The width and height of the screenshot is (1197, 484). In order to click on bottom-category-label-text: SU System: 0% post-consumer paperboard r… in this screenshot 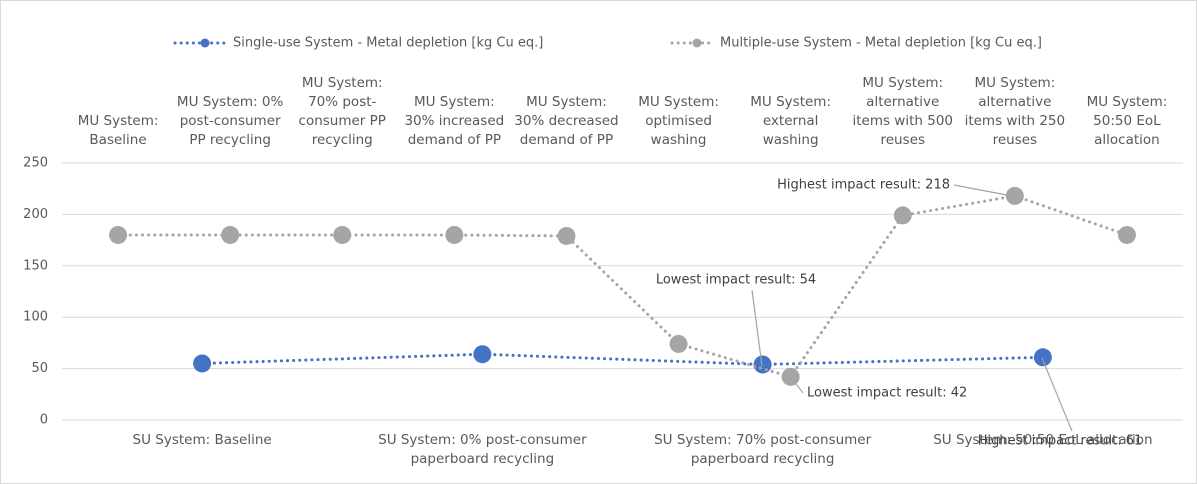, I will do `click(482, 449)`.